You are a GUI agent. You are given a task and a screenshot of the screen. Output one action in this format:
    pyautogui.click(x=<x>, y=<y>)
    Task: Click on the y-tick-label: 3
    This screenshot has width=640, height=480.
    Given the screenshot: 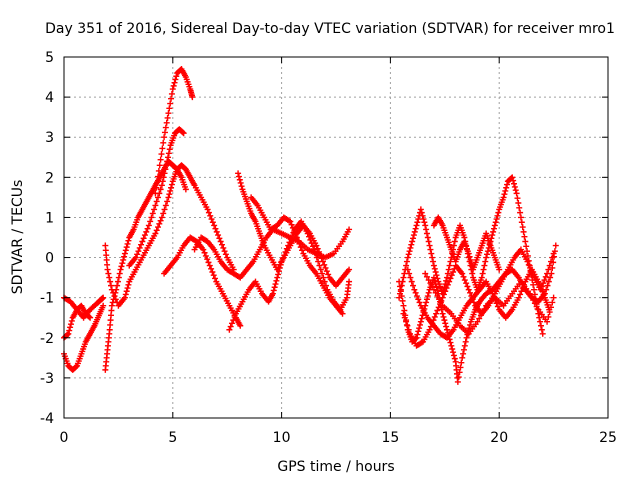 What is the action you would take?
    pyautogui.click(x=49, y=138)
    